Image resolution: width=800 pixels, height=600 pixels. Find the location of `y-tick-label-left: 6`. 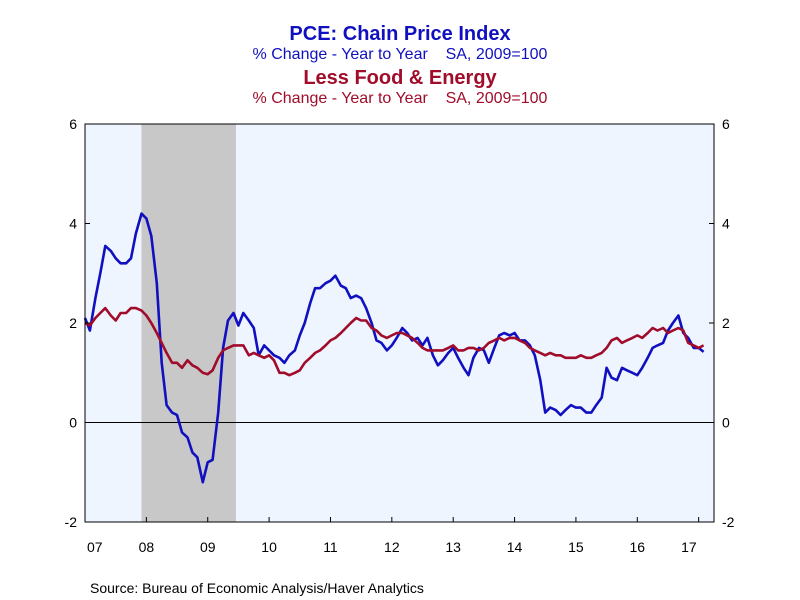

y-tick-label-left: 6 is located at coordinates (73, 124).